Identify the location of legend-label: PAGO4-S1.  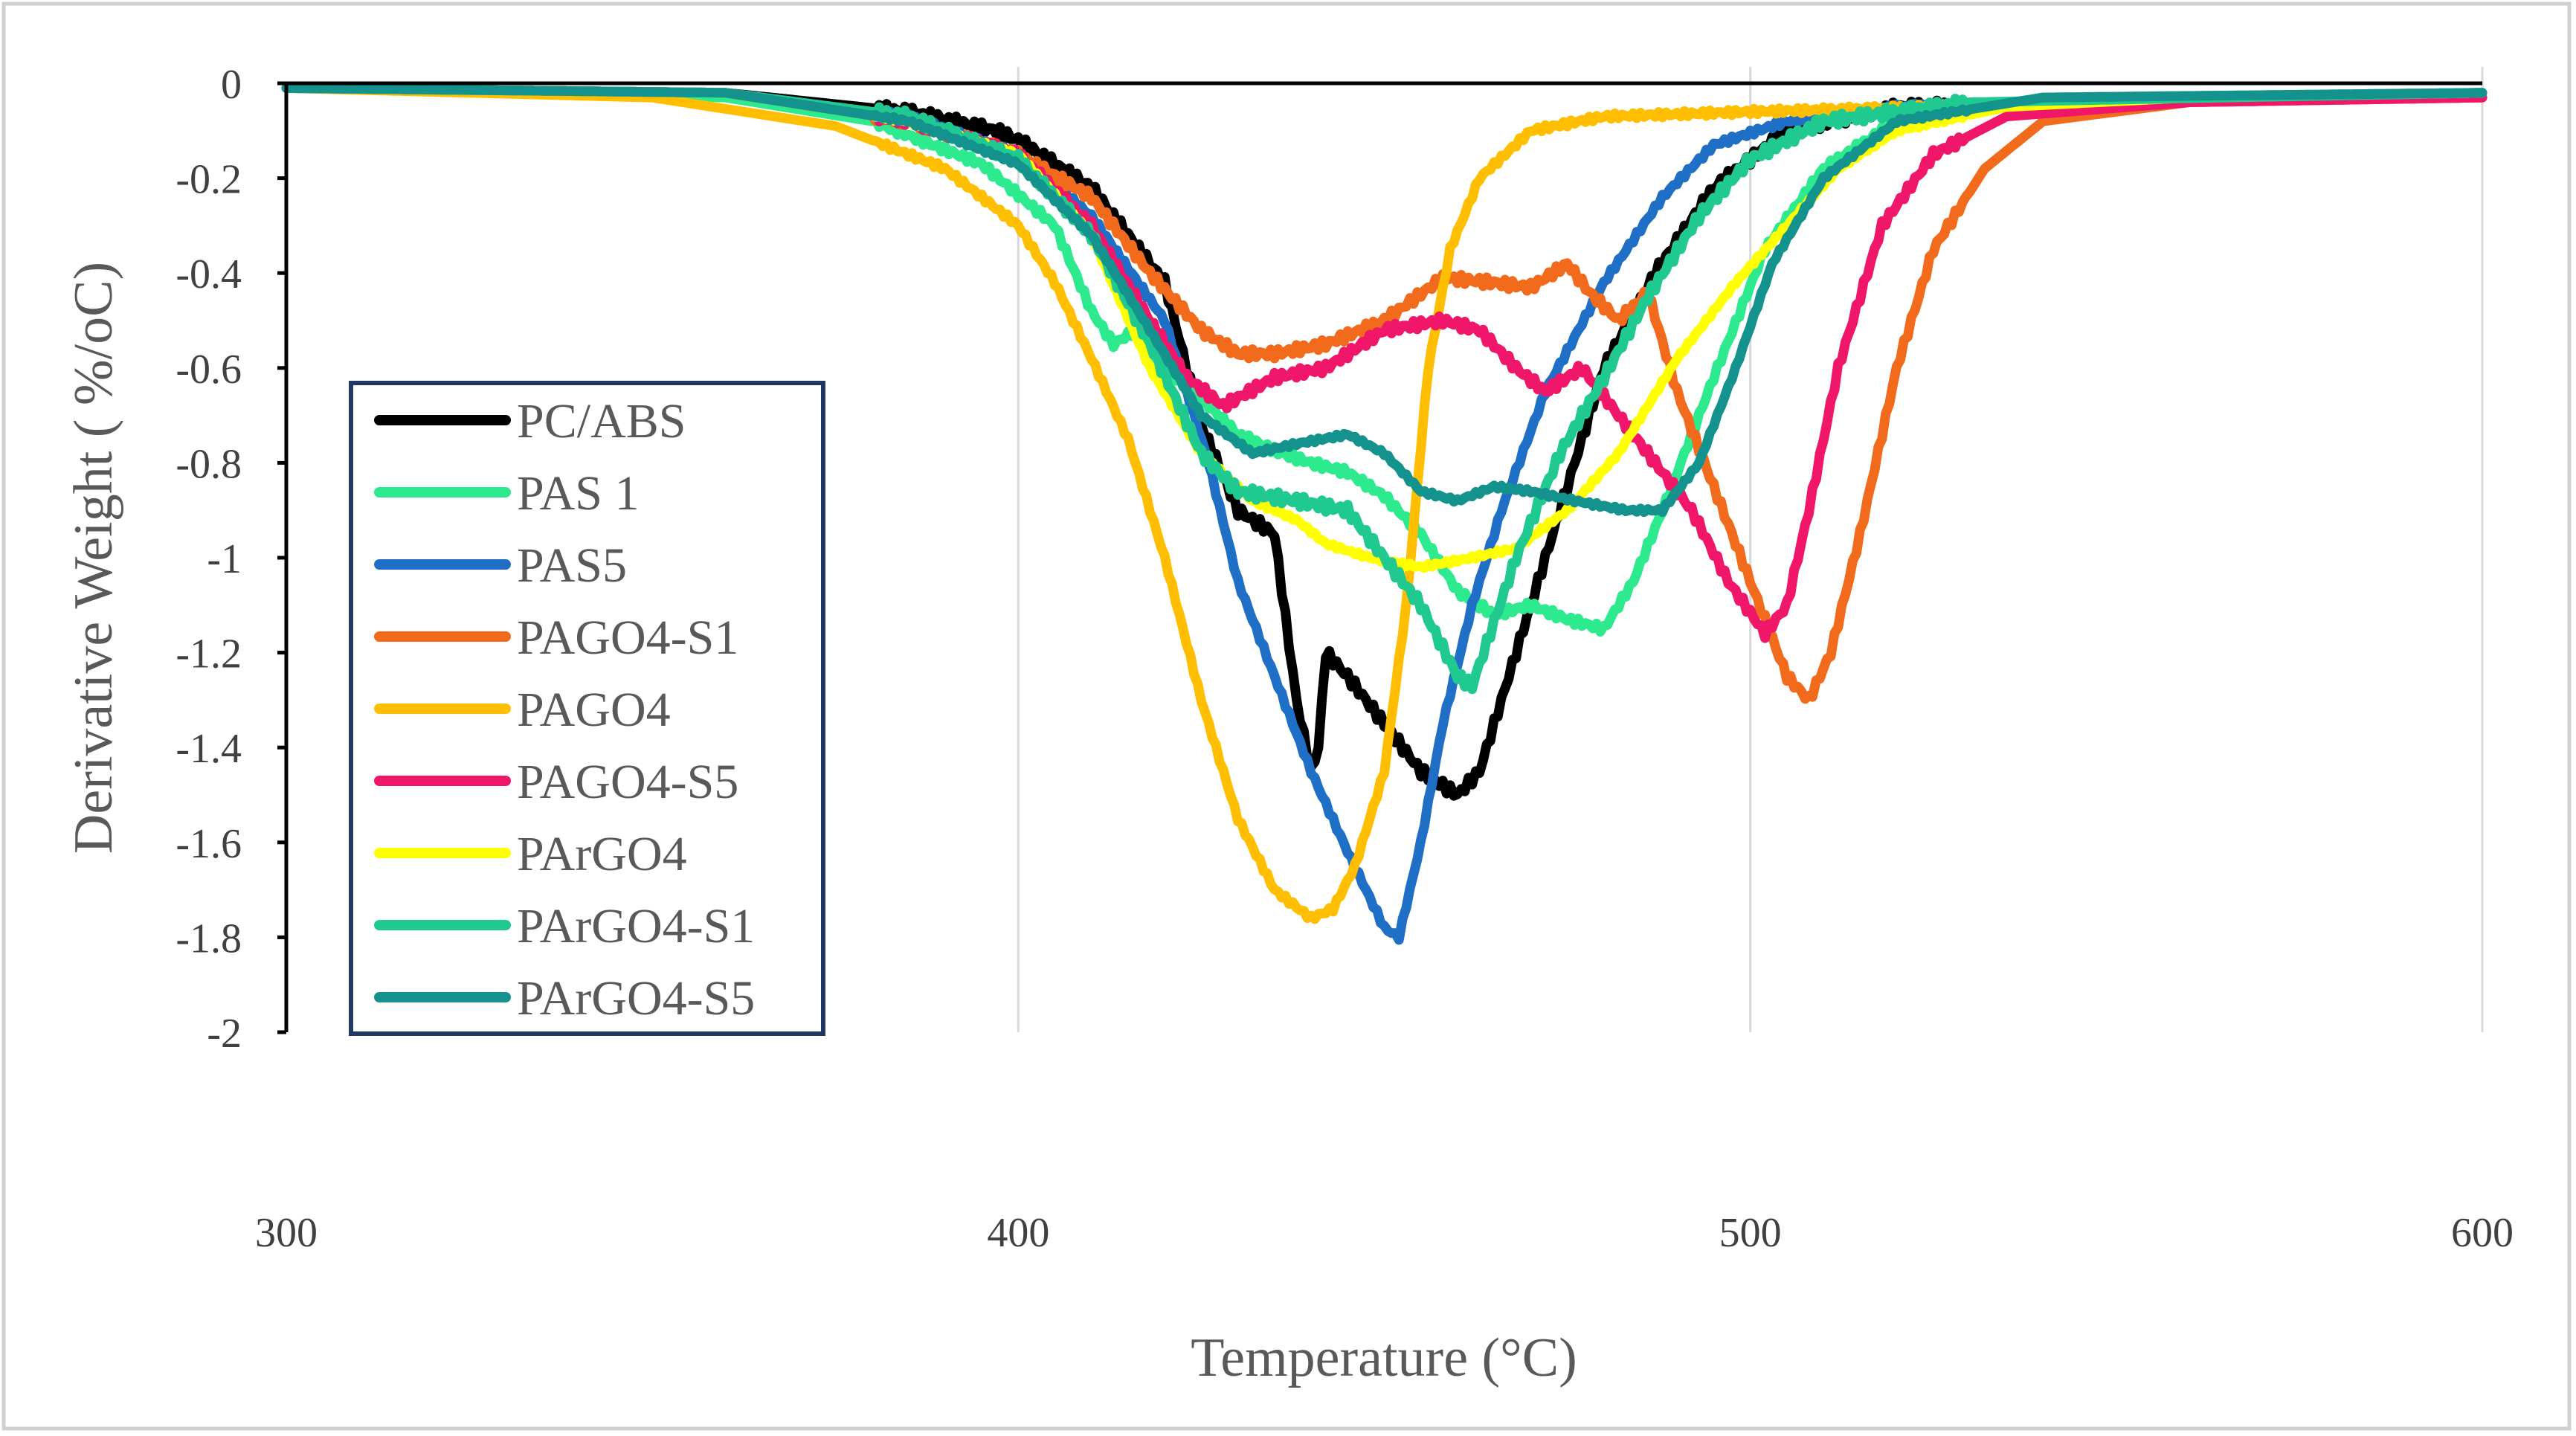
(627, 638).